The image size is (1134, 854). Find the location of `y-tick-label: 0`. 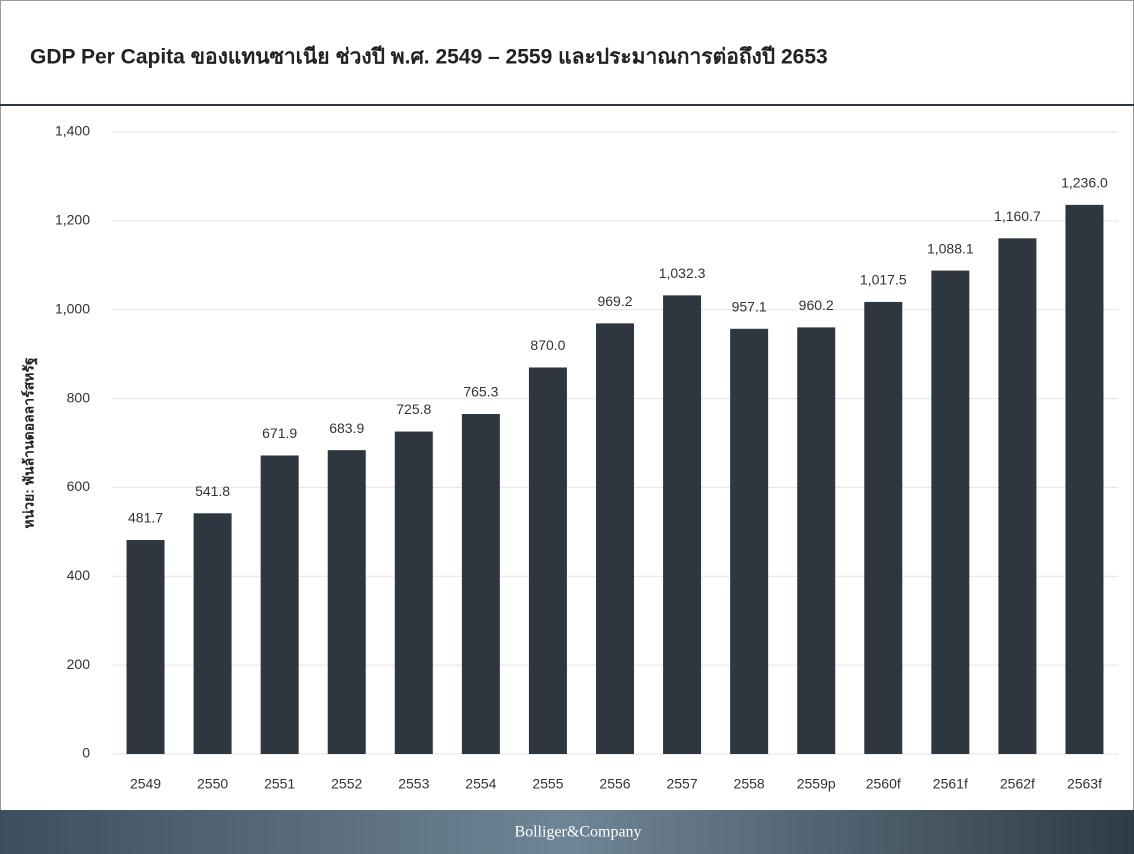

y-tick-label: 0 is located at coordinates (86, 753).